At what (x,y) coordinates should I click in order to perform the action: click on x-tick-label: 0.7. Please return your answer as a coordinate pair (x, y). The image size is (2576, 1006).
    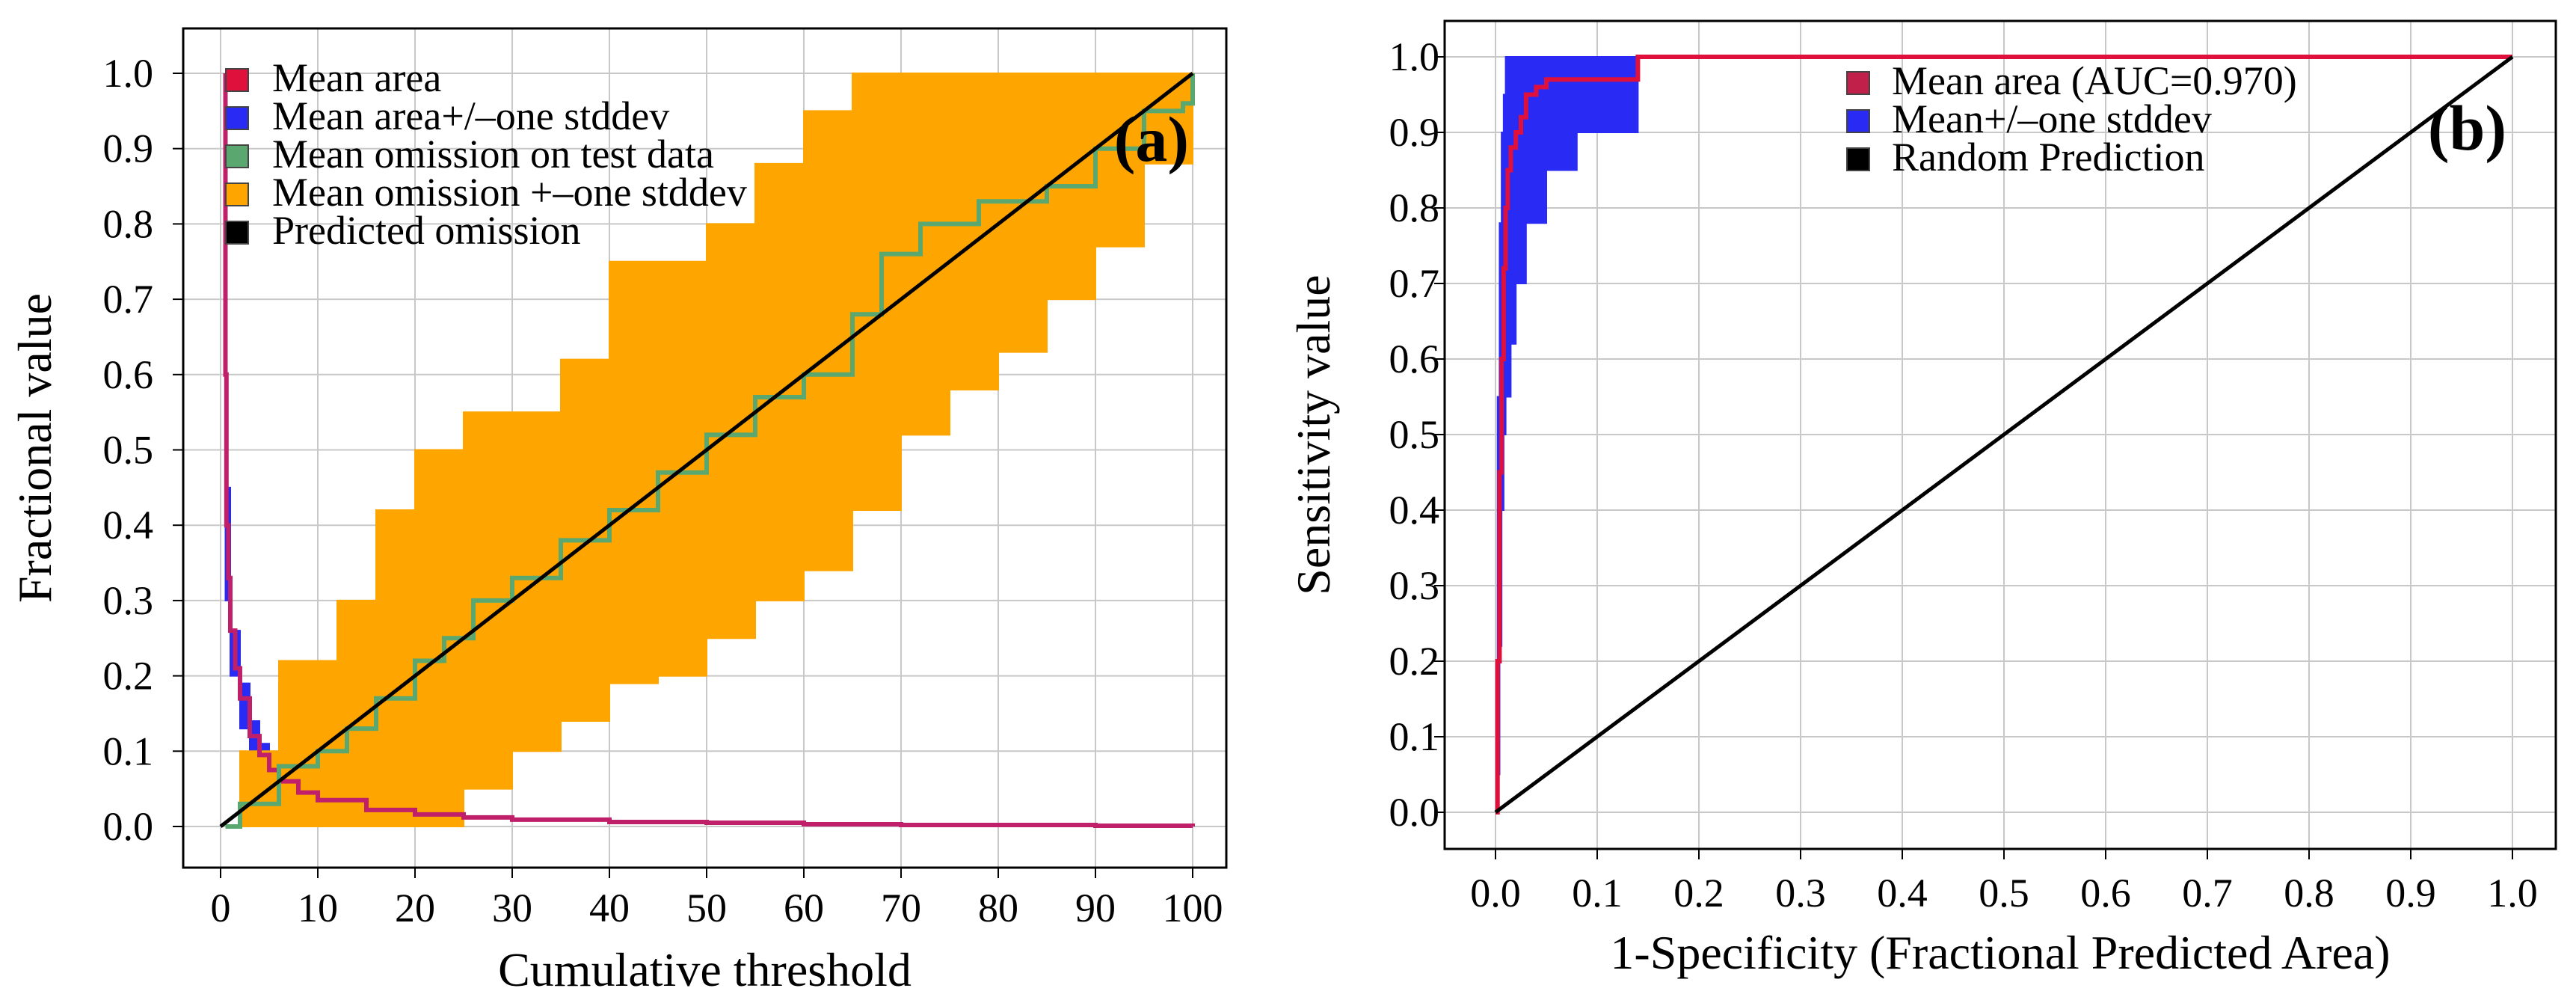
    Looking at the image, I should click on (2207, 893).